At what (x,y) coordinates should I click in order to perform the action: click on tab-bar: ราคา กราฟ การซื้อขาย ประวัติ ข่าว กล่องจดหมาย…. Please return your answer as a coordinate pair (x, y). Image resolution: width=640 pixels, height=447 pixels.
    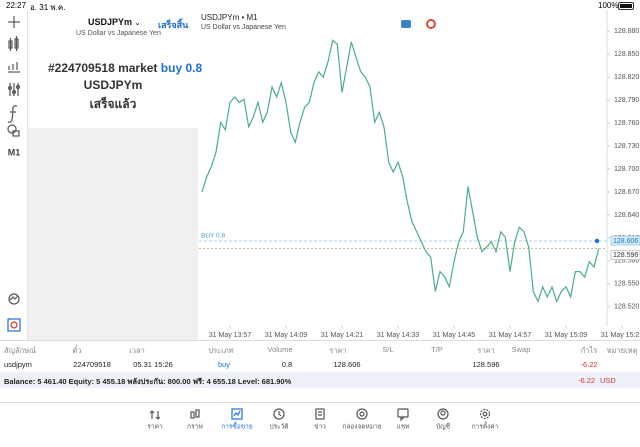
    Looking at the image, I should click on (323, 419).